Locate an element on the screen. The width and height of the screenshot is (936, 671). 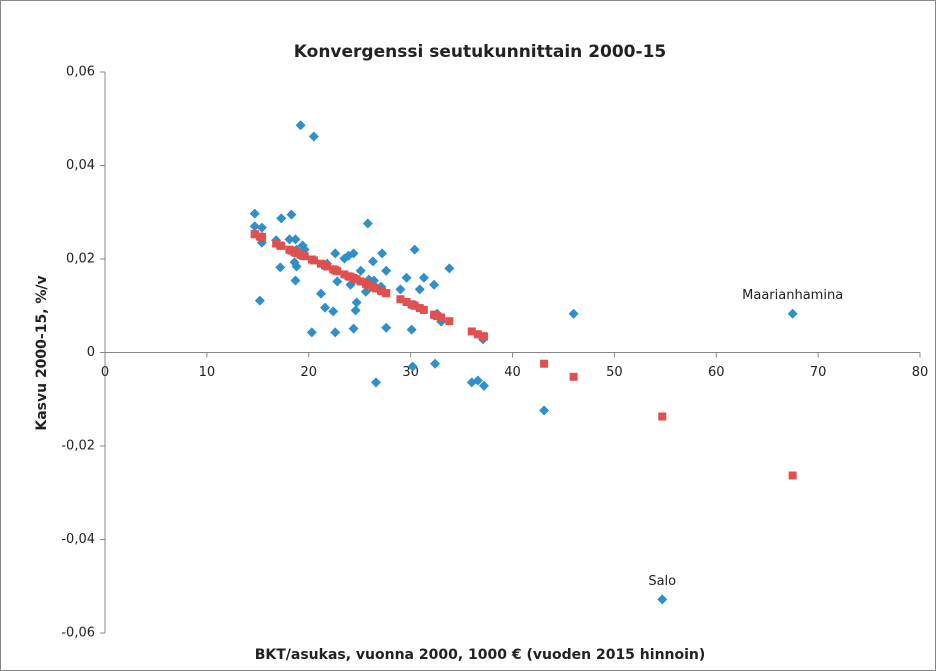
x-tick-label: 50 is located at coordinates (614, 372).